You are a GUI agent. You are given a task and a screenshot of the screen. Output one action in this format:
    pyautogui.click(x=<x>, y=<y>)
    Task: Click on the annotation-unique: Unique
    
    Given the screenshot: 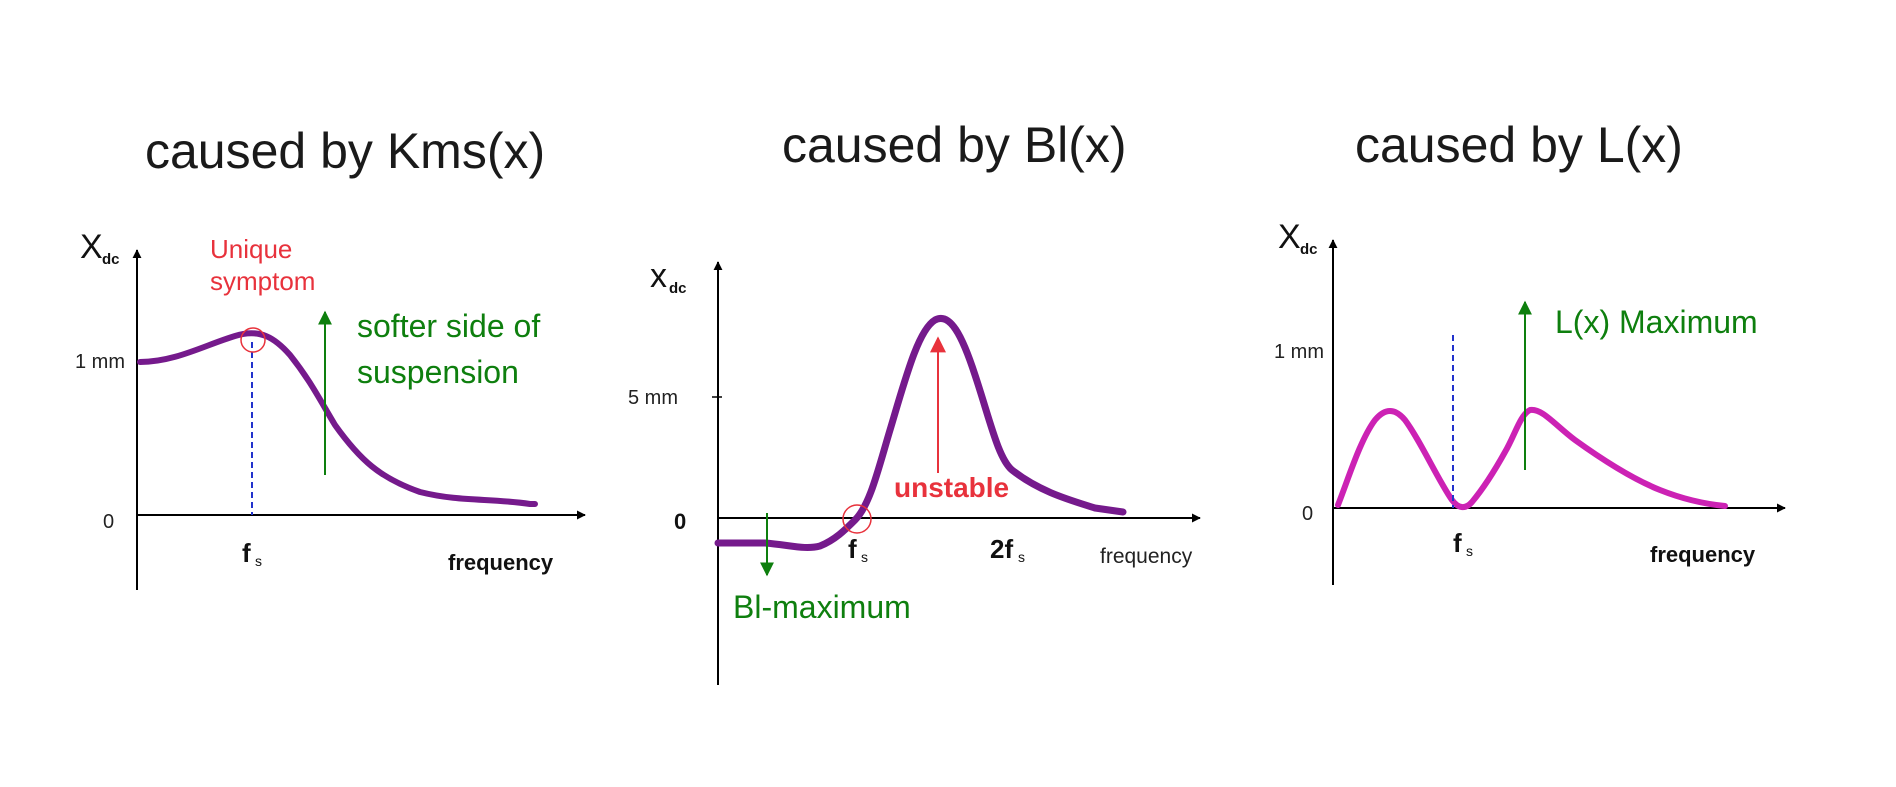 What is the action you would take?
    pyautogui.click(x=251, y=249)
    